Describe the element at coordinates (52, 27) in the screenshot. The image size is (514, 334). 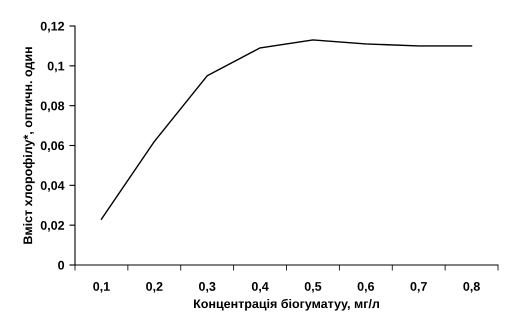
I see `y-tick-label: 0,12` at that location.